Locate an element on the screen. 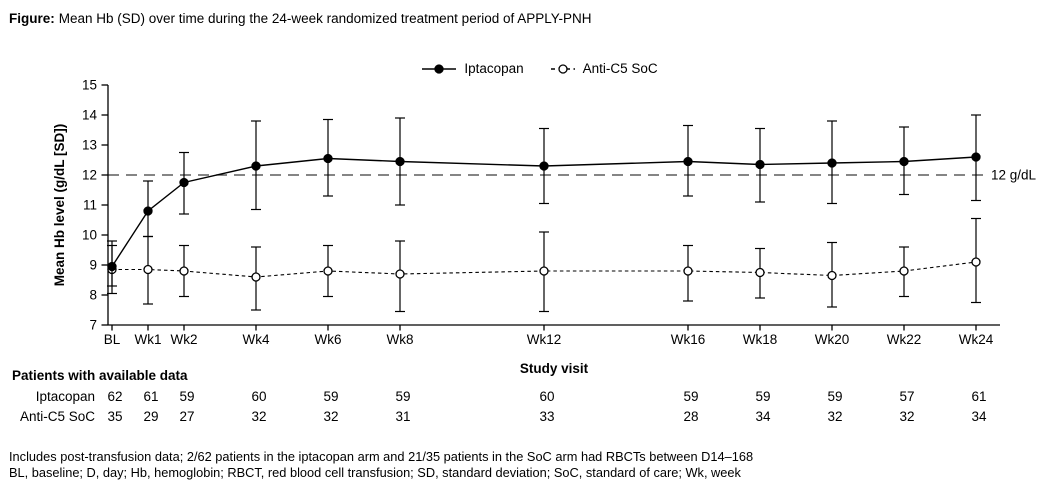  patients-count: 29 is located at coordinates (150, 416).